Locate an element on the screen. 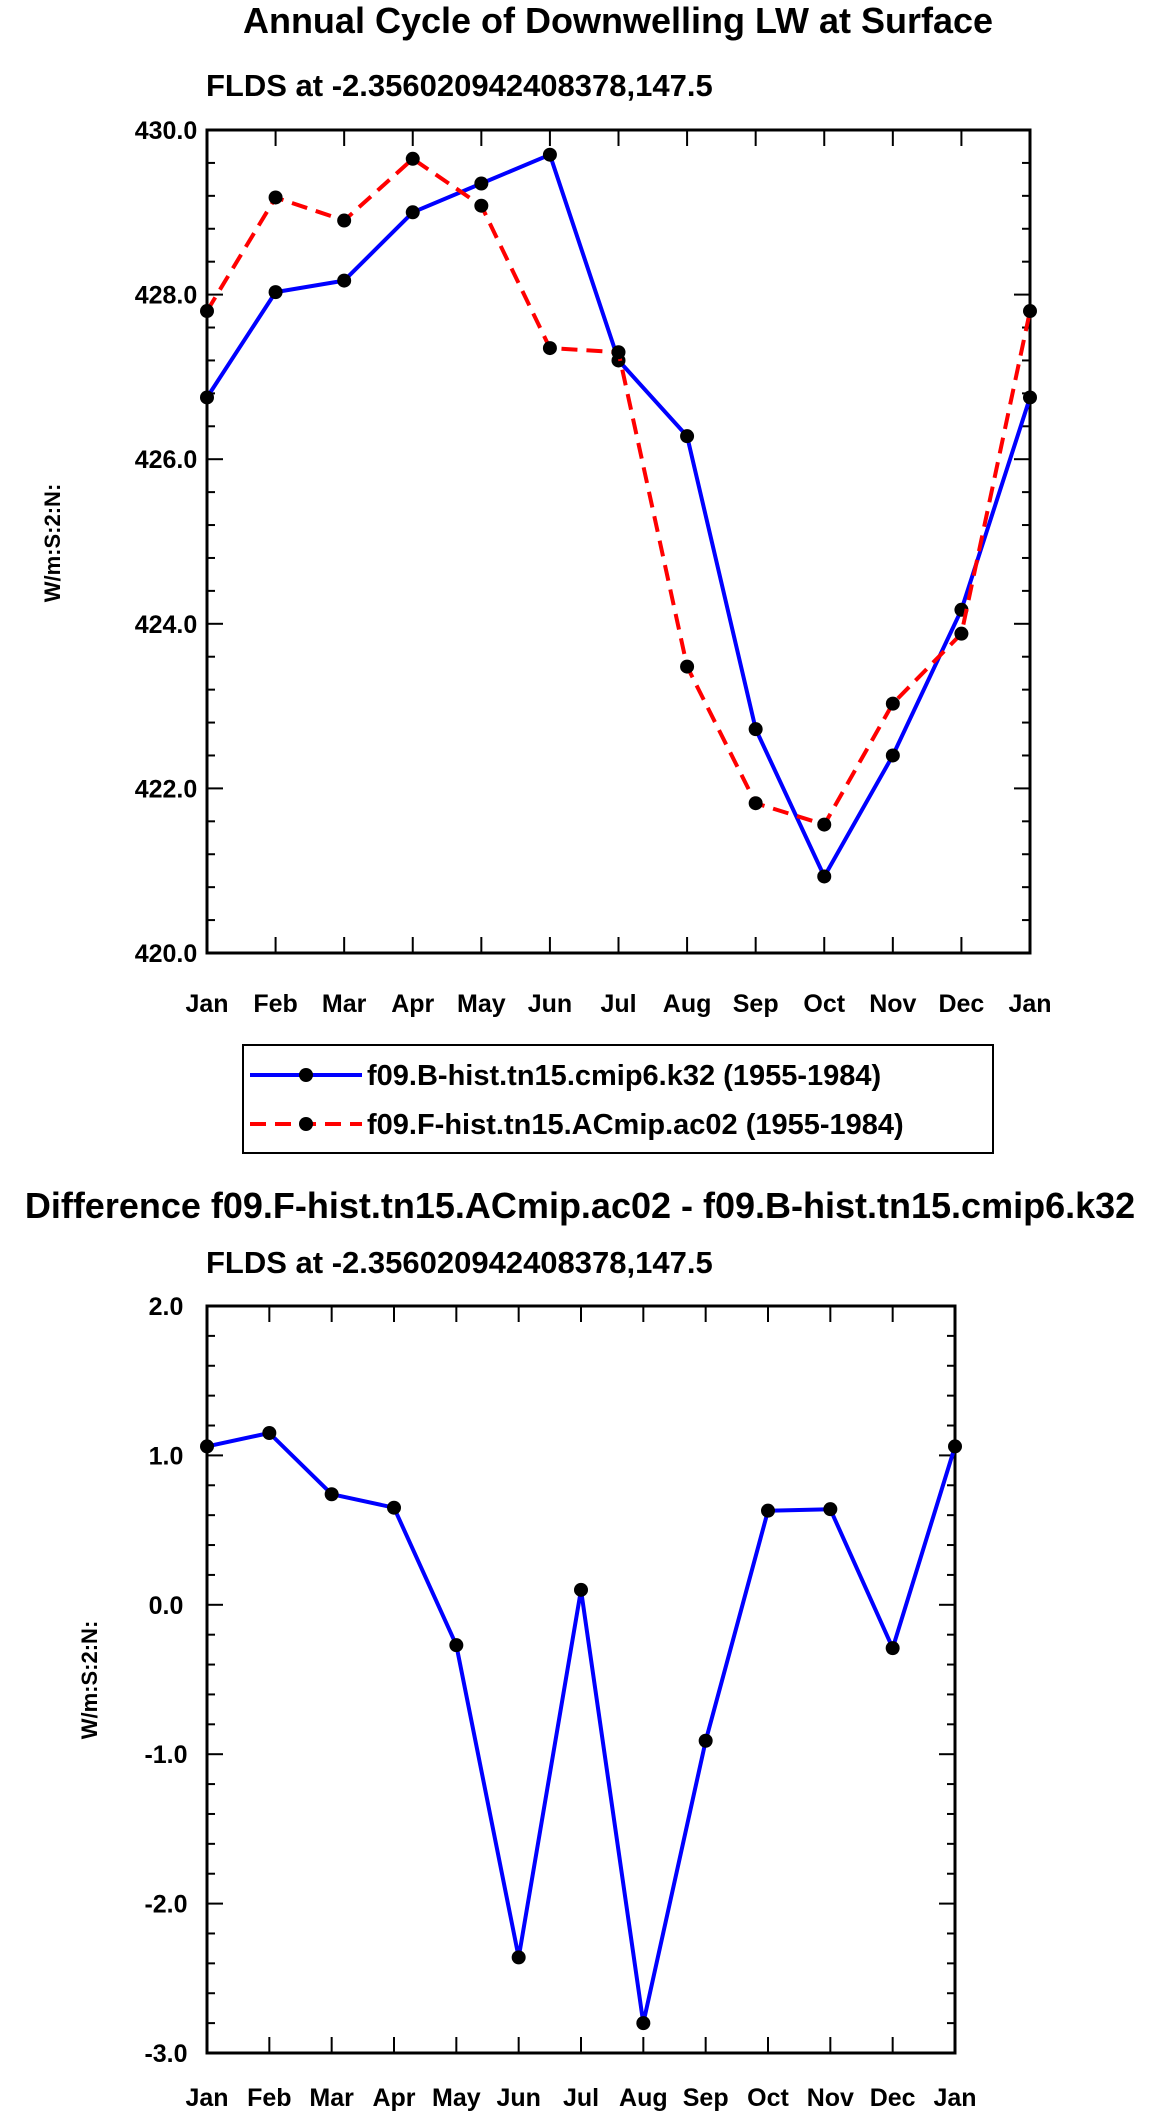 This screenshot has width=1161, height=2116. y-tick-label: -2.0 is located at coordinates (165, 1905).